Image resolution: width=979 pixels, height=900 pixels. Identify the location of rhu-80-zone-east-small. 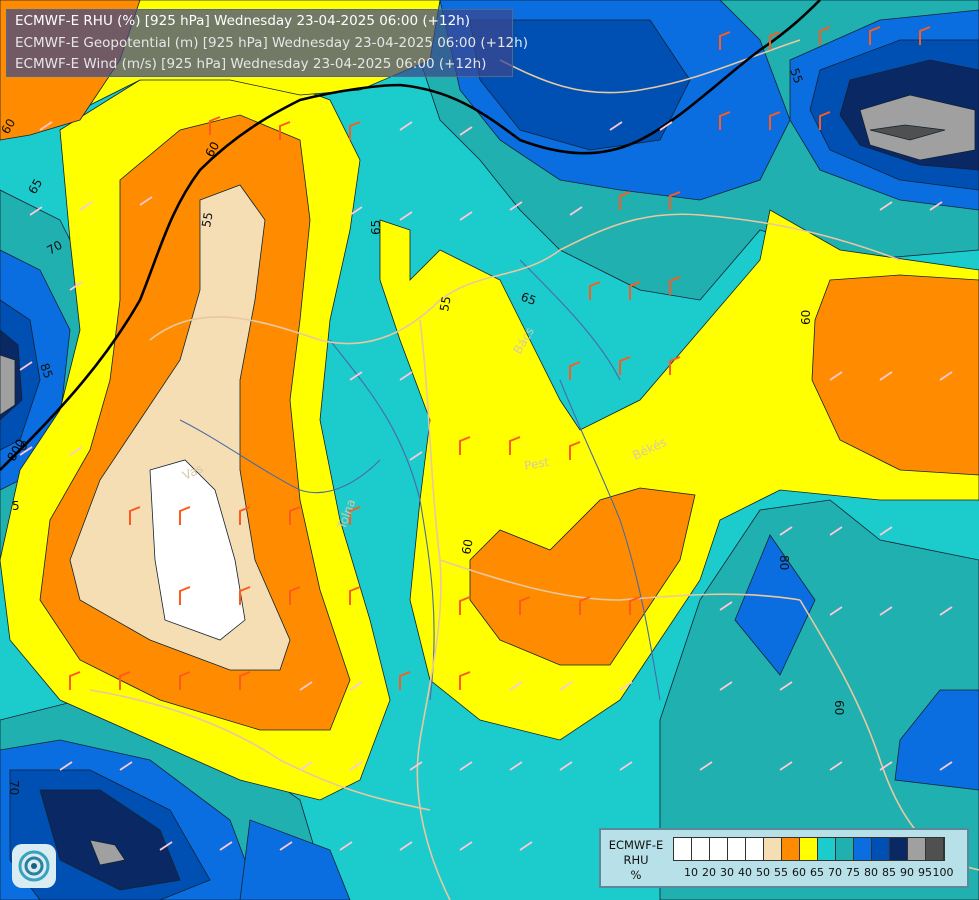
(936, 740).